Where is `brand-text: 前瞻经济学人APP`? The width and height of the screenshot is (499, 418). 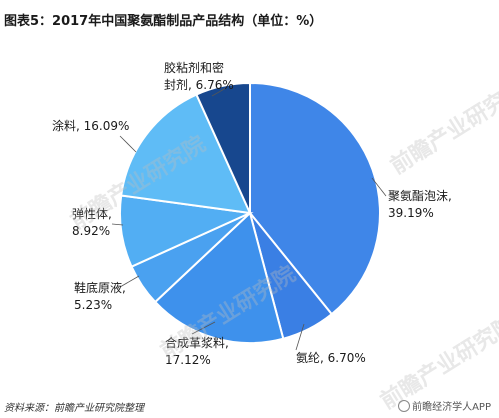
brand-text: 前瞻经济学人APP is located at coordinates (451, 407).